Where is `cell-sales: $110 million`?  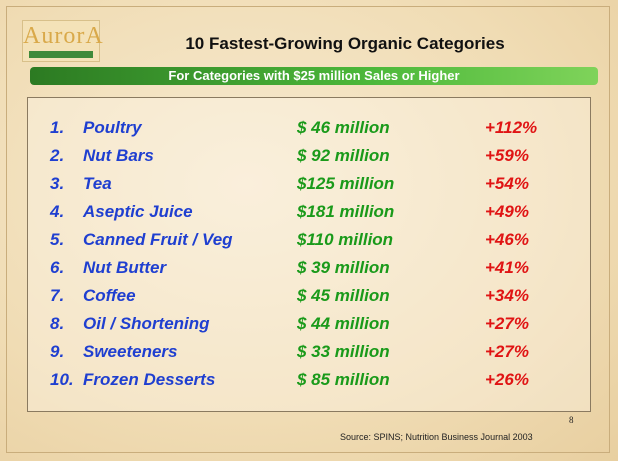
cell-sales: $110 million is located at coordinates (345, 239).